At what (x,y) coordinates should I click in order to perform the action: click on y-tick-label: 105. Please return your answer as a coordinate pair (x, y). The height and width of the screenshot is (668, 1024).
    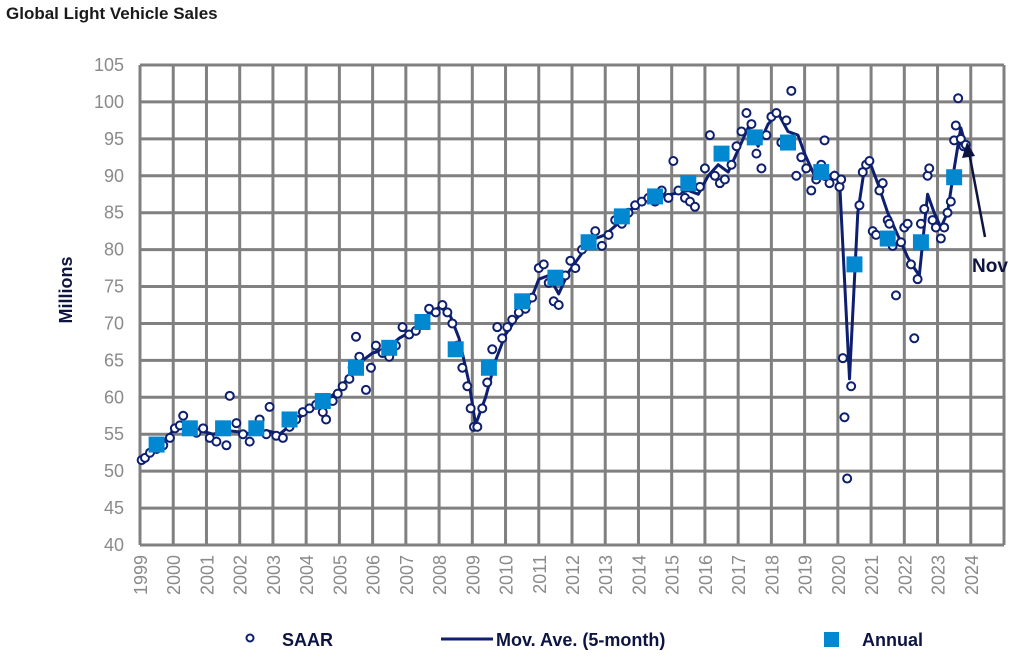
    Looking at the image, I should click on (109, 65).